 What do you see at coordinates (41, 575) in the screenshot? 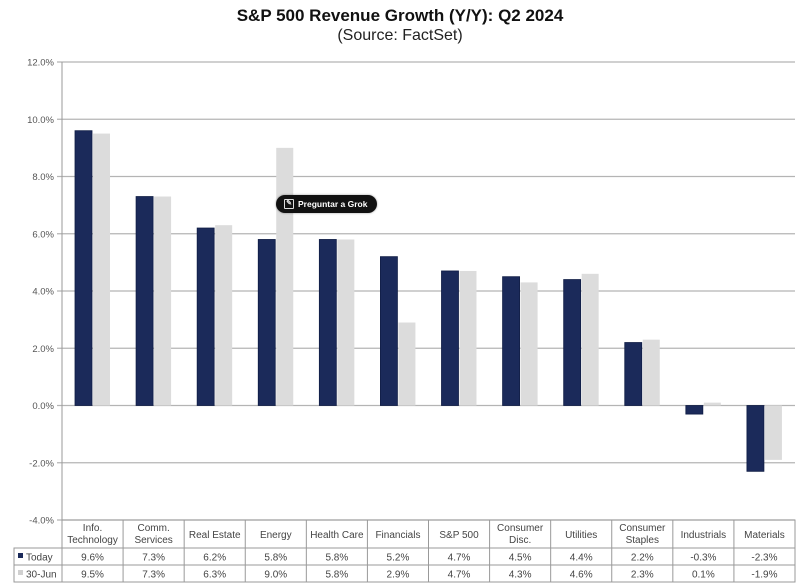
I see `legend-label: 30-Jun` at bounding box center [41, 575].